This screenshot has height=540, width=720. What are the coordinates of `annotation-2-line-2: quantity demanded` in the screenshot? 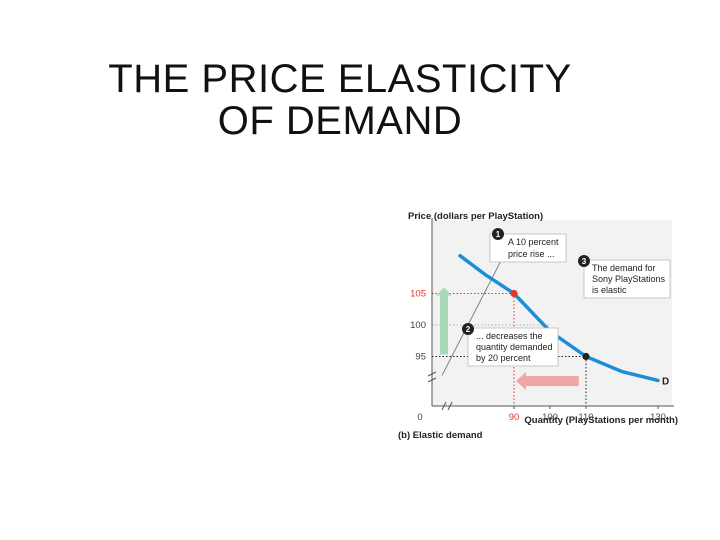 It's located at (514, 347).